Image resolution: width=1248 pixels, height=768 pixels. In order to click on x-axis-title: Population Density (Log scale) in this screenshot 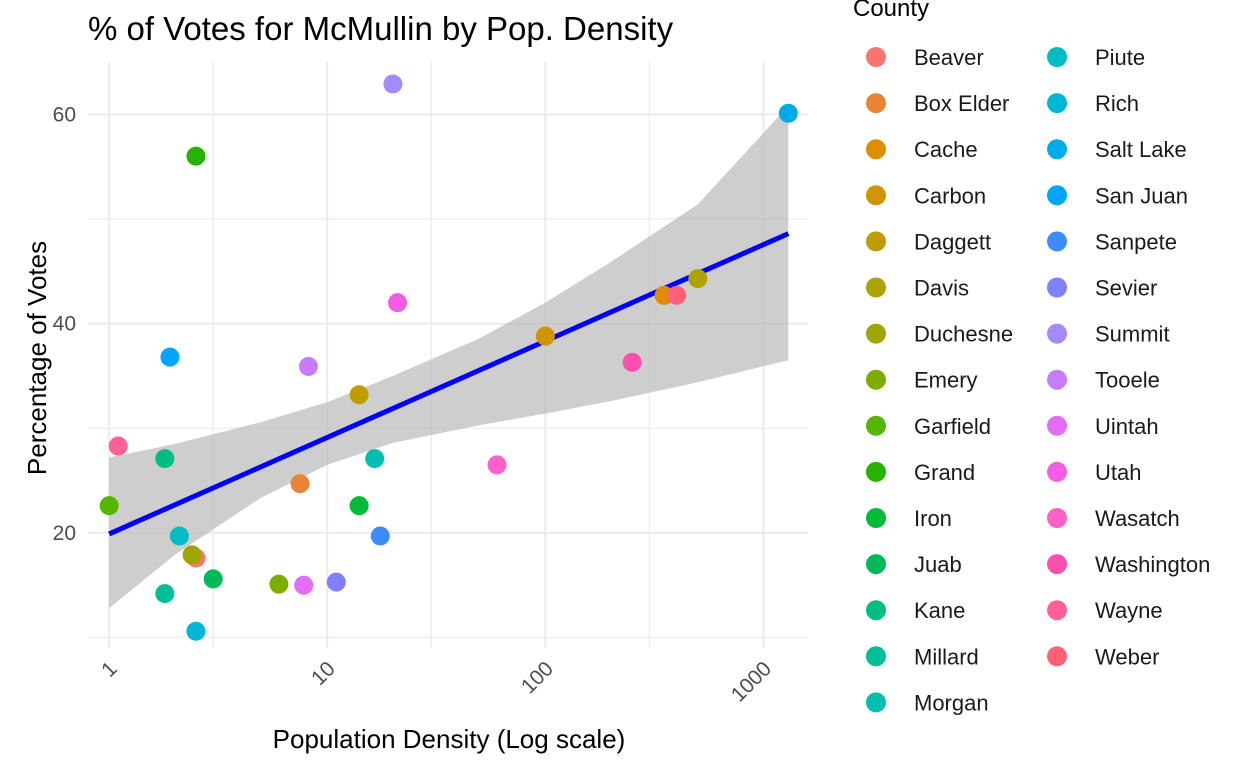, I will do `click(449, 739)`.